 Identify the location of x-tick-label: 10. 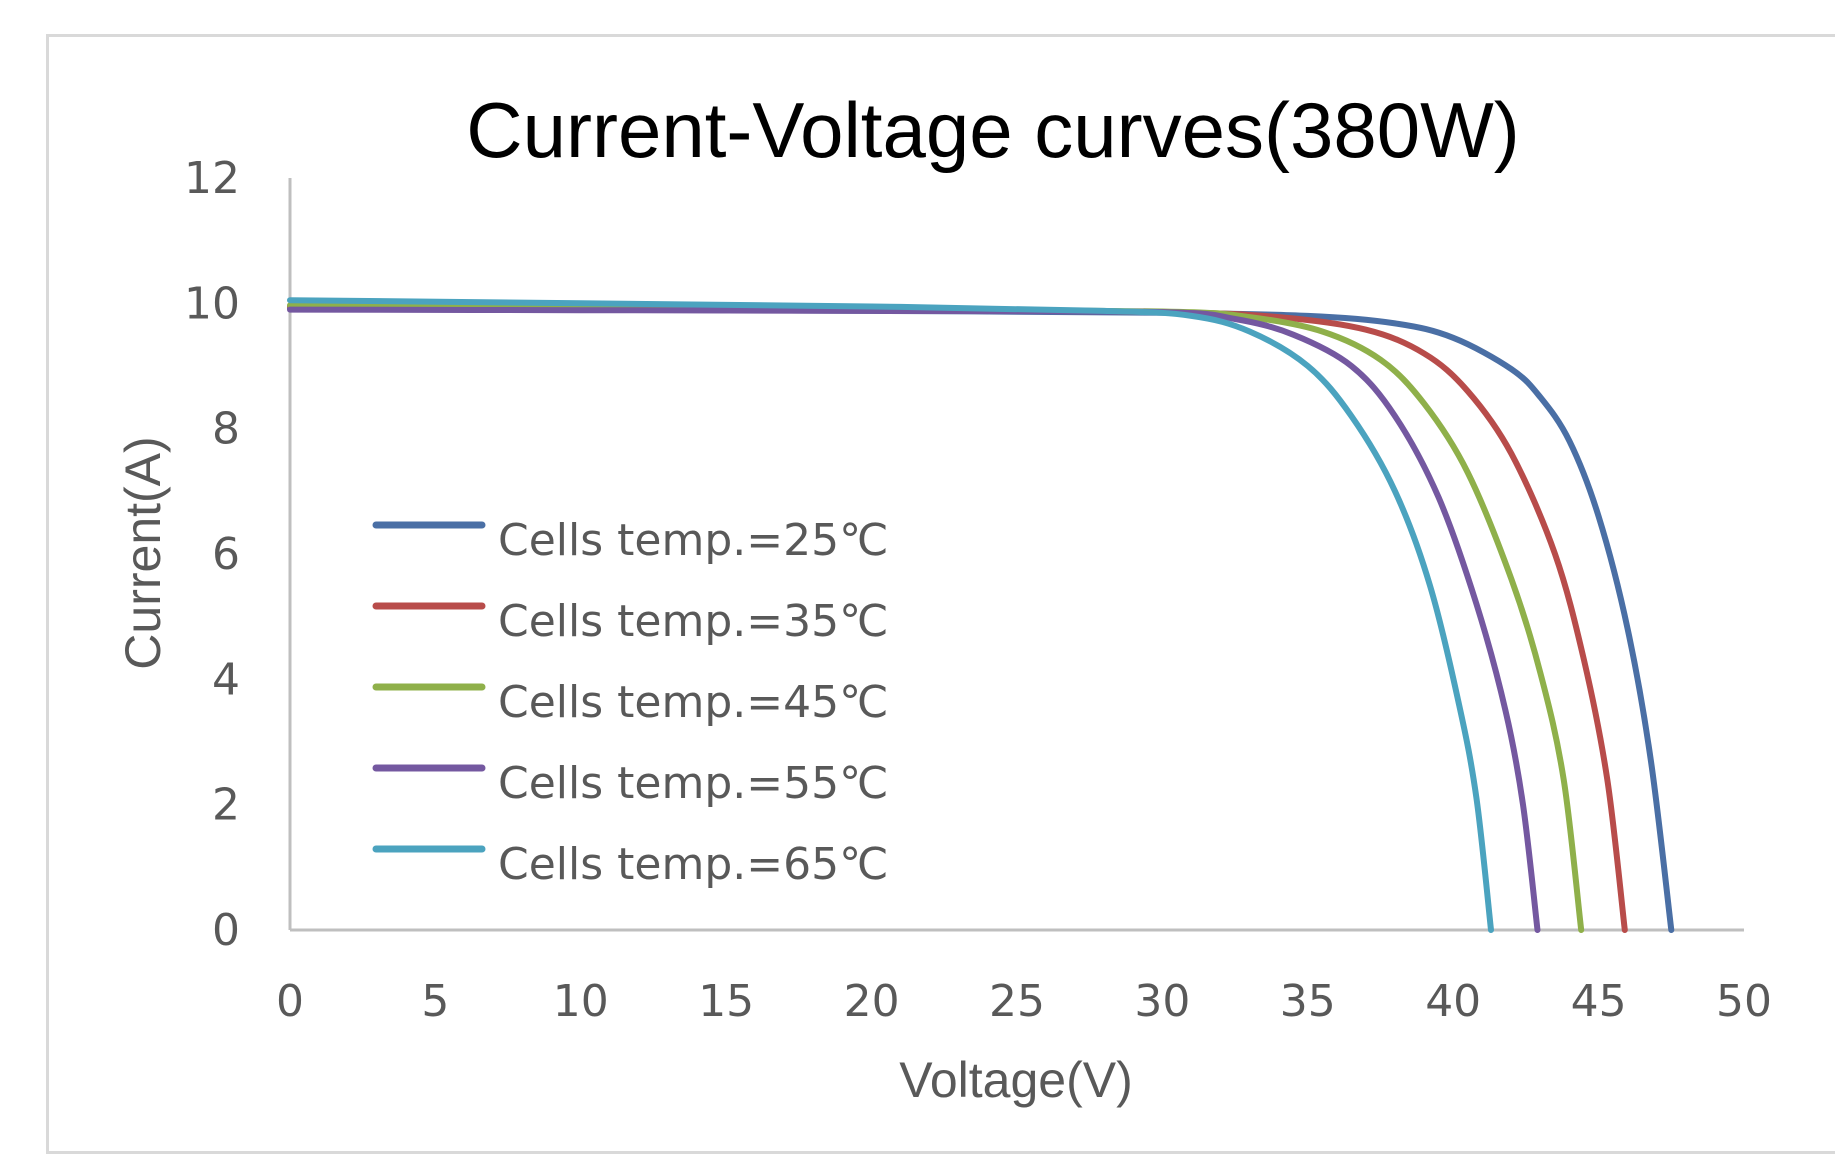
(581, 1001).